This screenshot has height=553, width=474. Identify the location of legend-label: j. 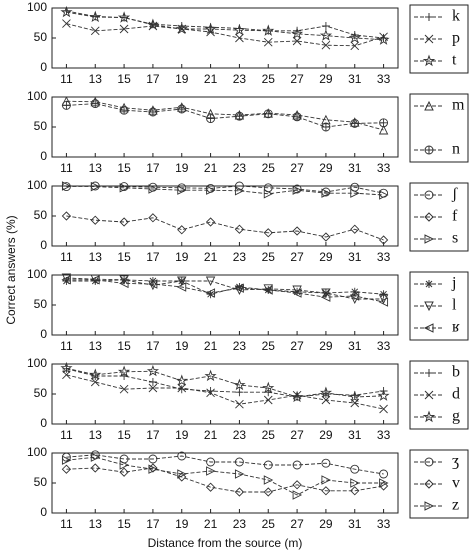
(453, 283).